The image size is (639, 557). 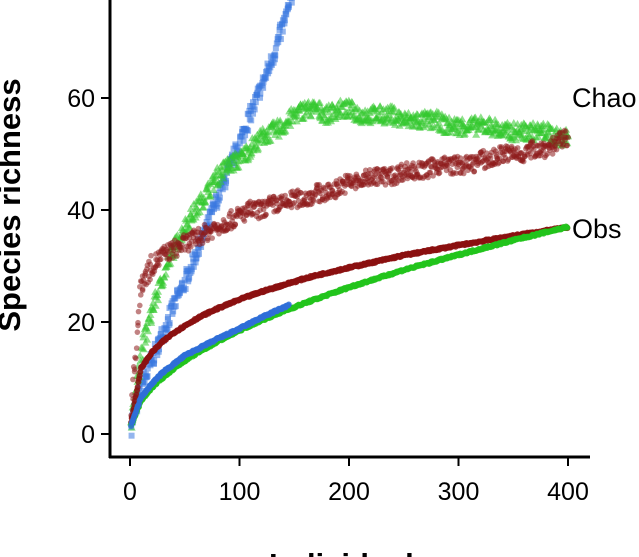 I want to click on x-tick-label: 400, so click(x=568, y=492).